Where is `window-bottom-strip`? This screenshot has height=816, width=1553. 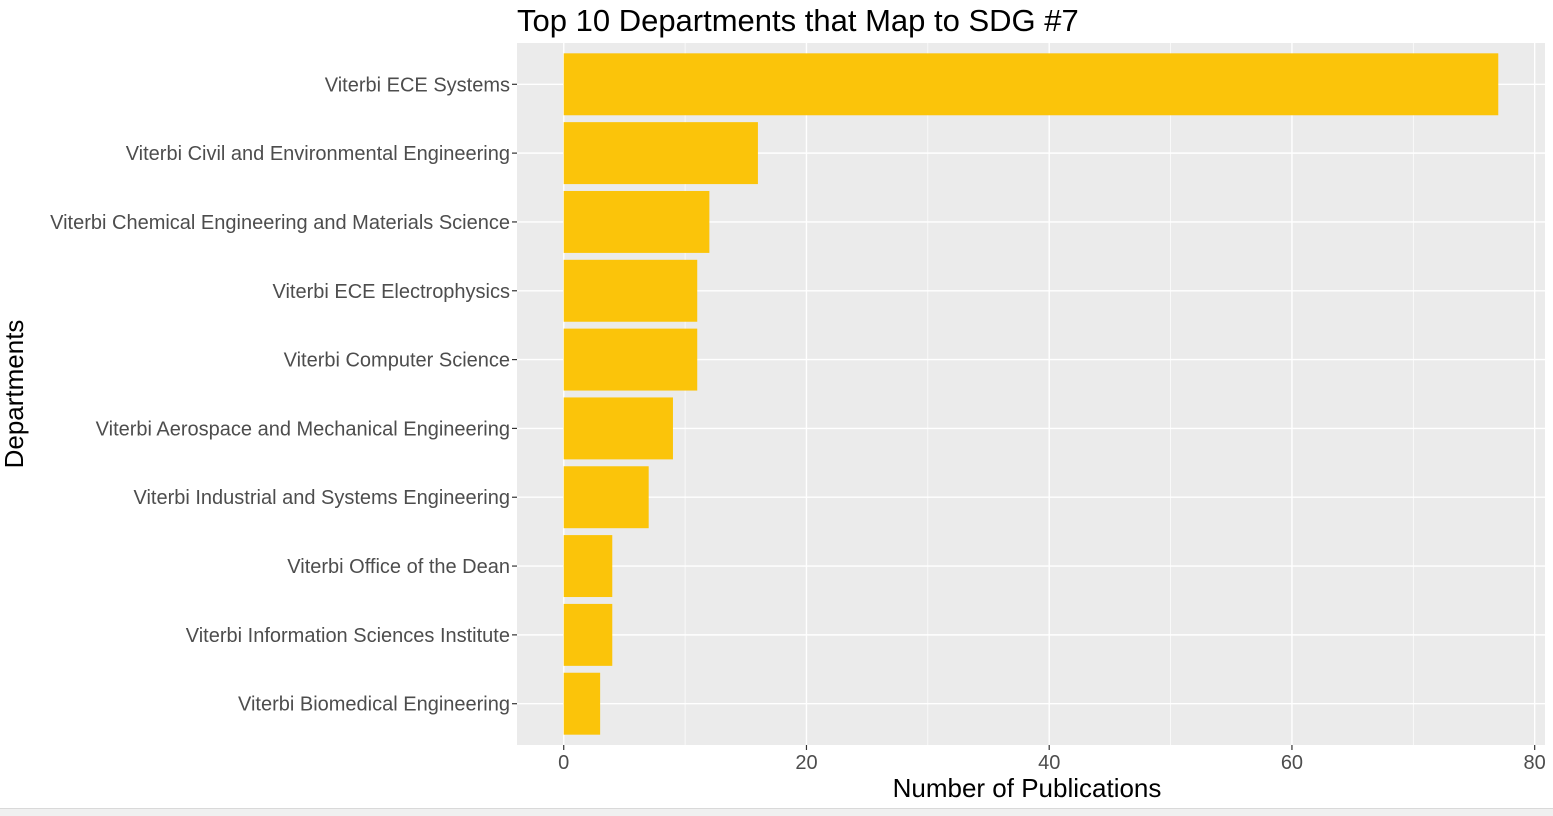
window-bottom-strip is located at coordinates (776, 812).